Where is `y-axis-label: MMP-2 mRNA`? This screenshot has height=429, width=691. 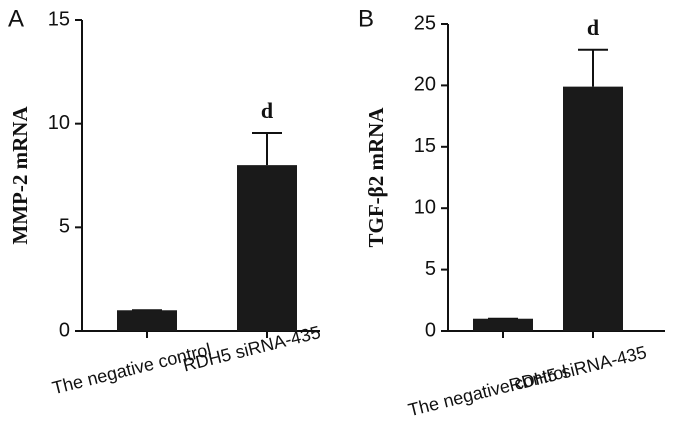
y-axis-label: MMP-2 mRNA is located at coordinates (20, 175).